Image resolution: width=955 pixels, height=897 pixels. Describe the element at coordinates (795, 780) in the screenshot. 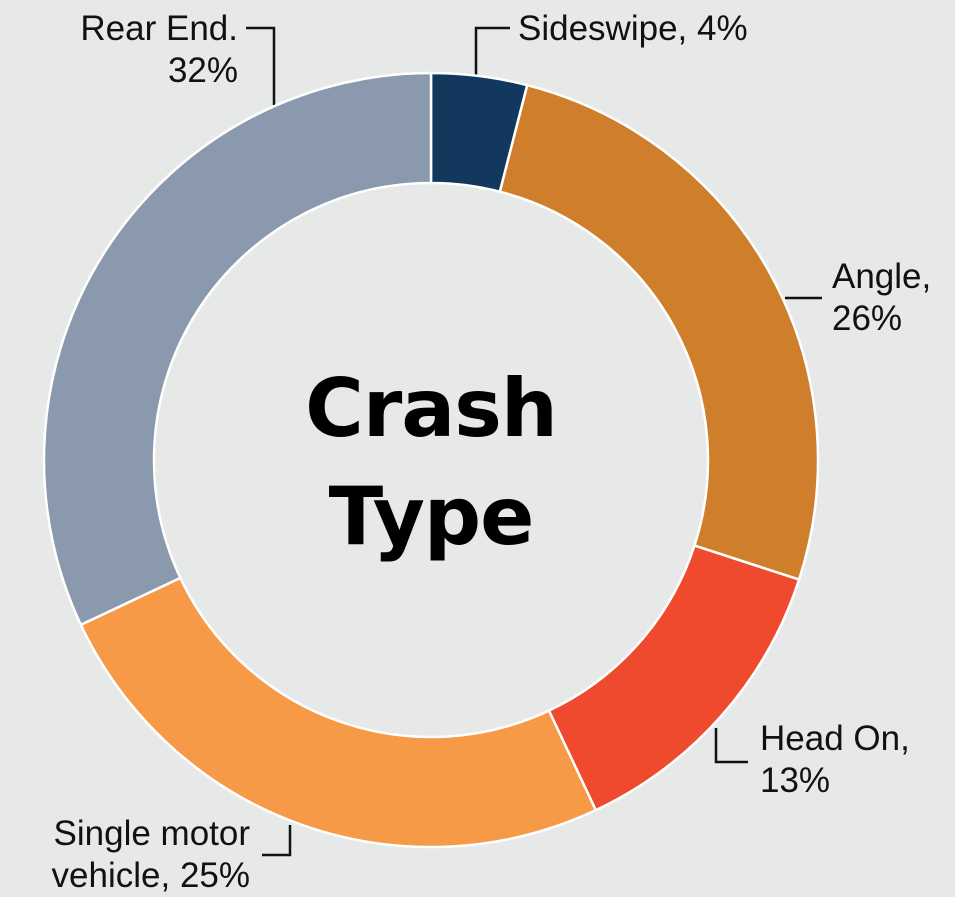

I see `data-label: 13%` at that location.